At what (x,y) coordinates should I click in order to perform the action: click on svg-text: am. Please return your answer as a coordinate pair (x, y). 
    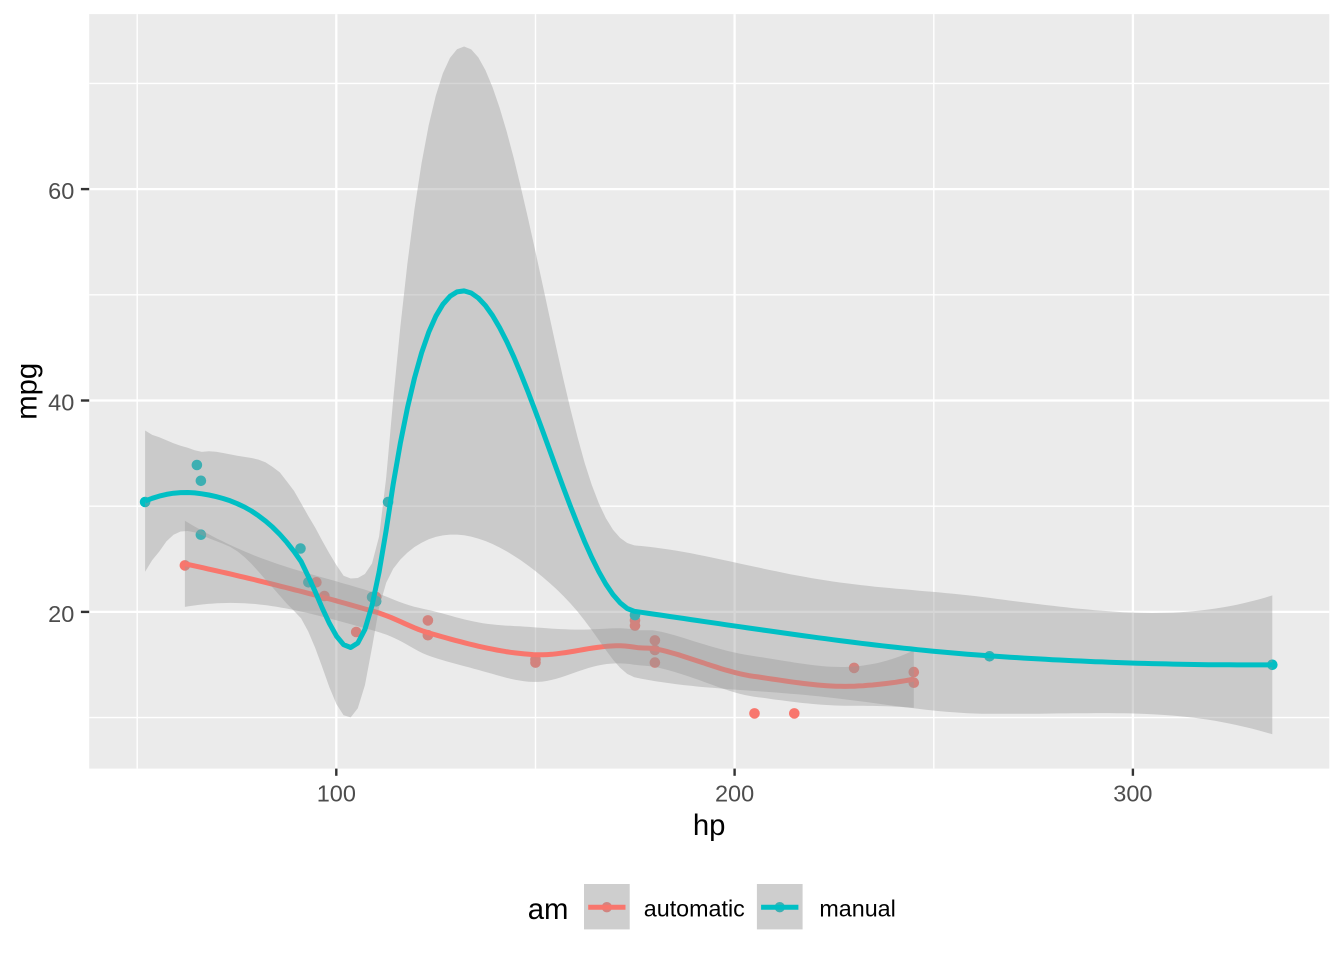
    Looking at the image, I should click on (548, 909).